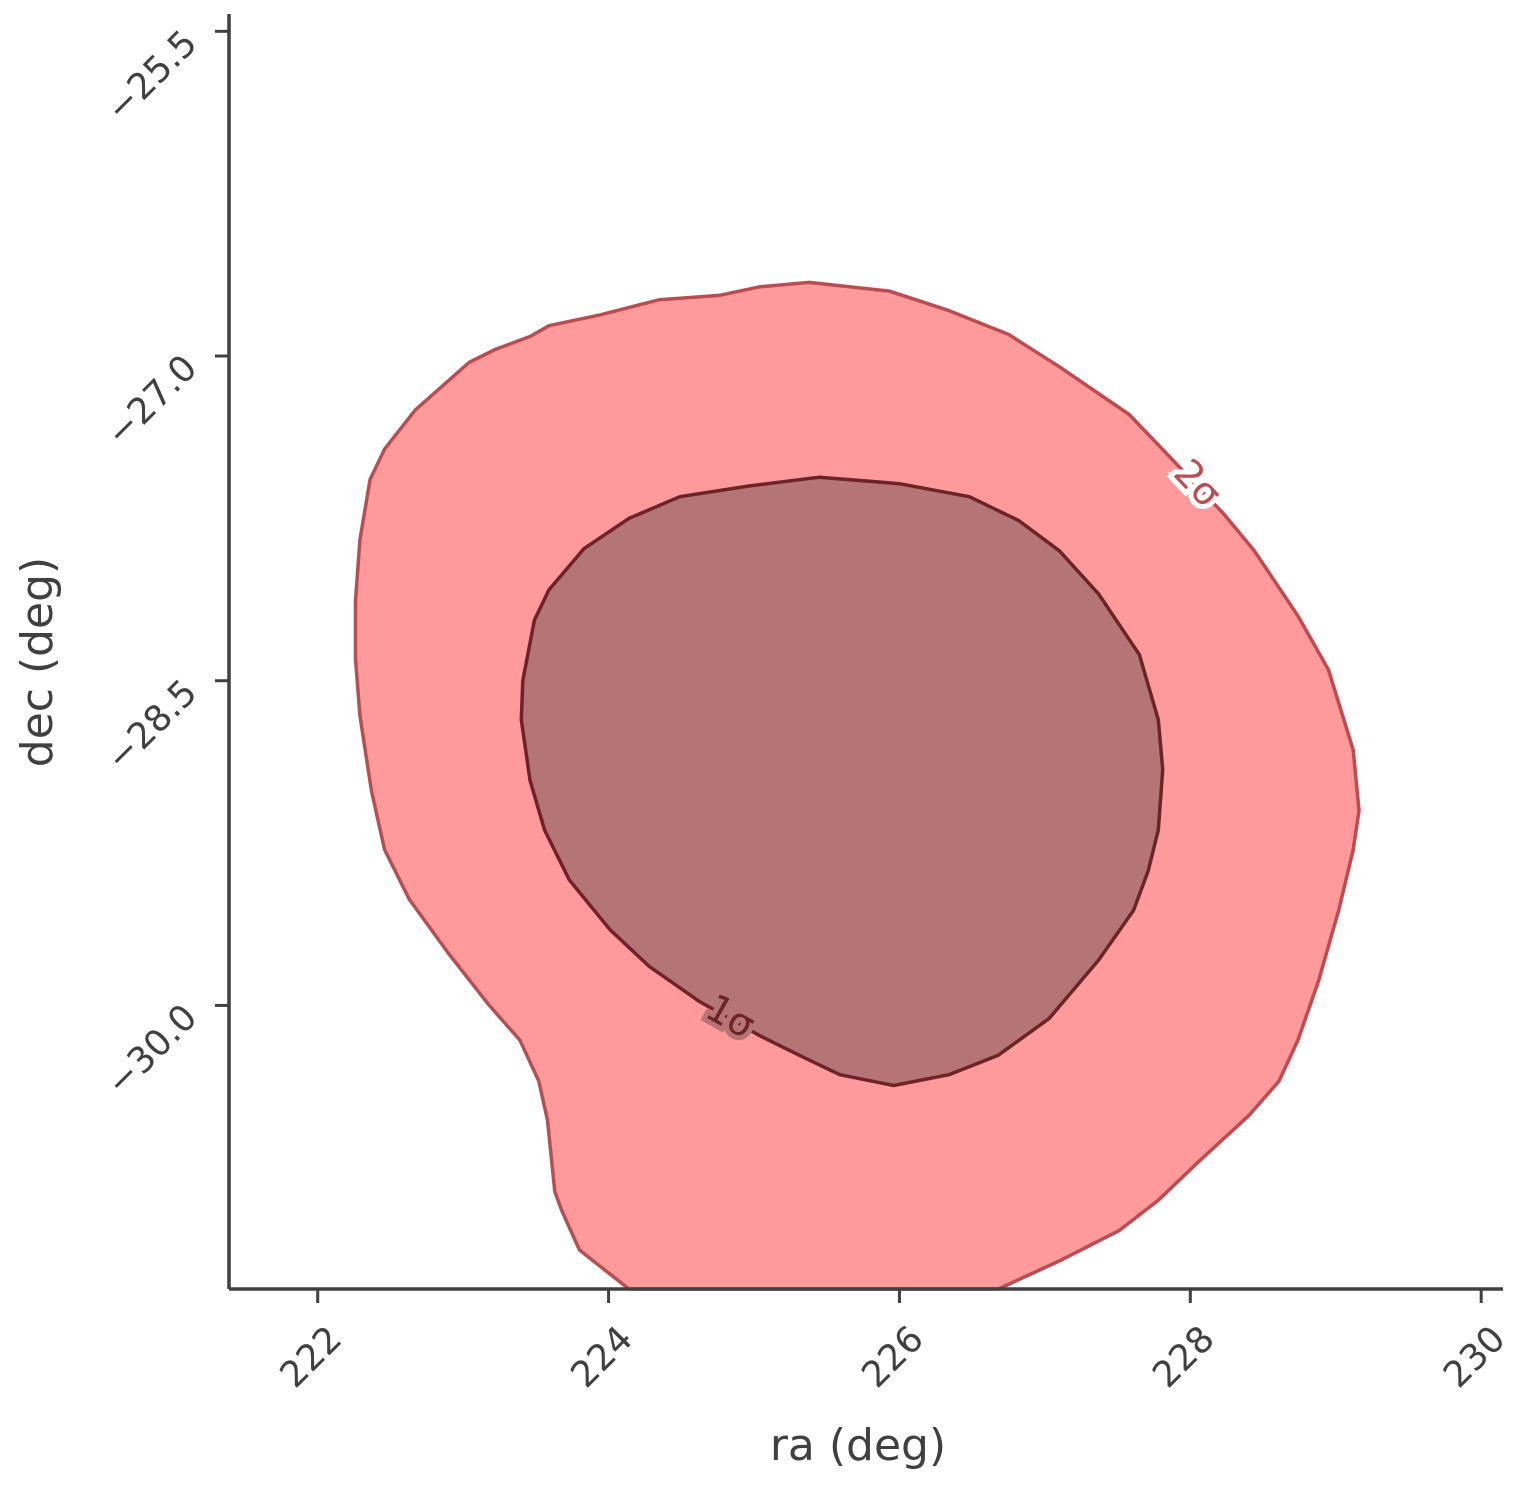 The height and width of the screenshot is (1488, 1540). What do you see at coordinates (1475, 1357) in the screenshot?
I see `x-tick-label: 230` at bounding box center [1475, 1357].